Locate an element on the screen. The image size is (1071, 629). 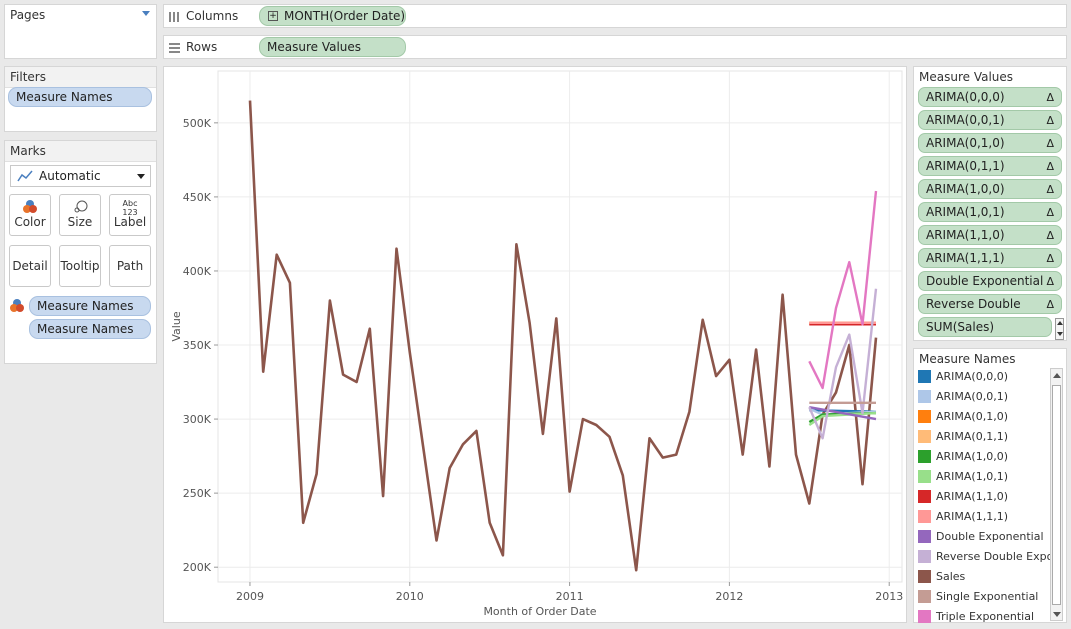
measure-value-label: ARIMA(0,0,0) is located at coordinates (965, 97).